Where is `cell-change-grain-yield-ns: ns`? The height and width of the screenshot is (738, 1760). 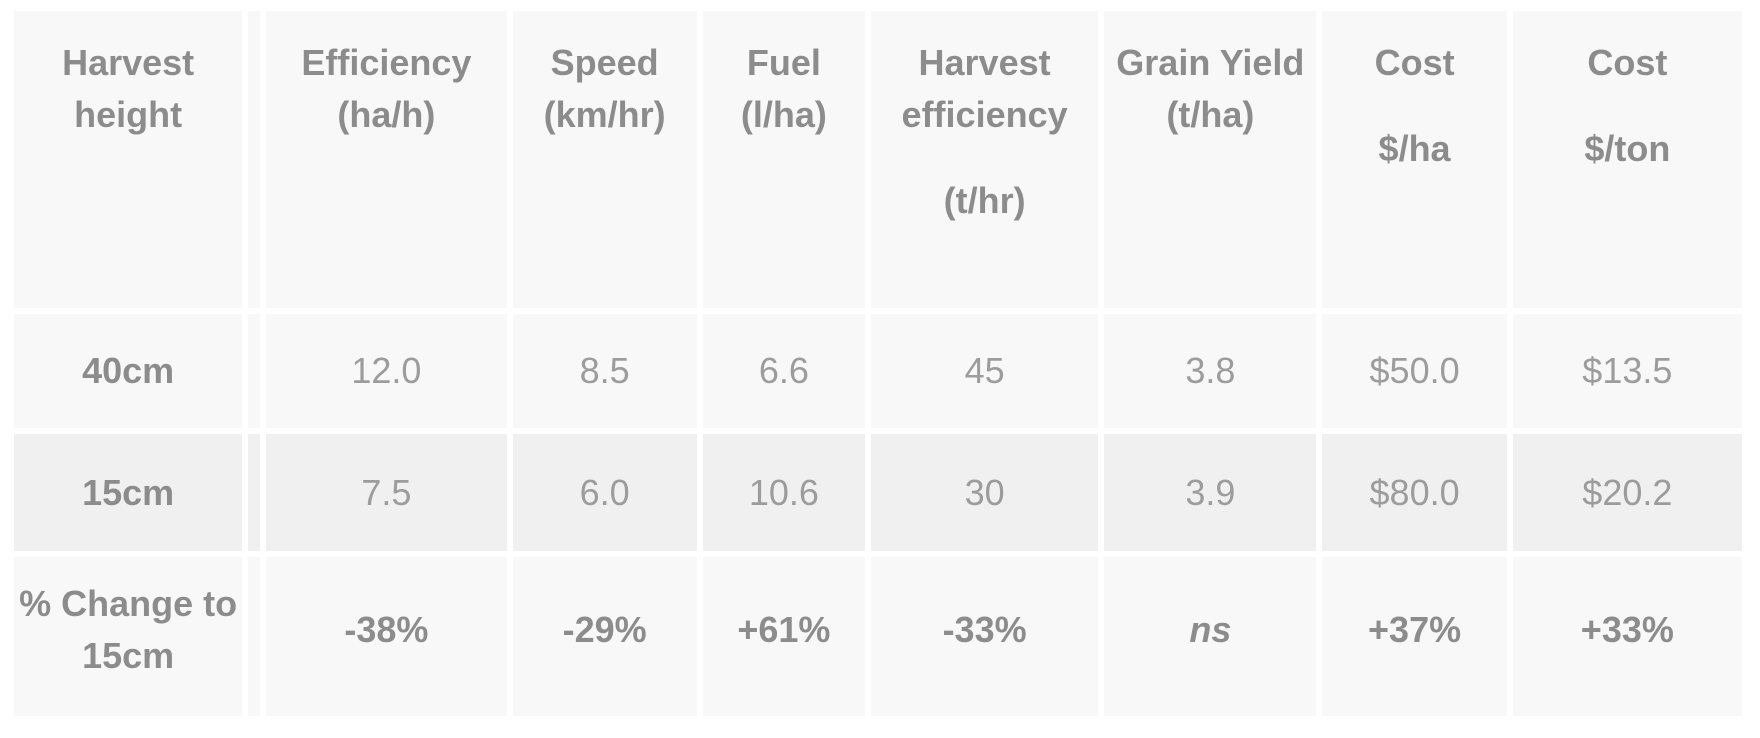
cell-change-grain-yield-ns: ns is located at coordinates (1210, 636).